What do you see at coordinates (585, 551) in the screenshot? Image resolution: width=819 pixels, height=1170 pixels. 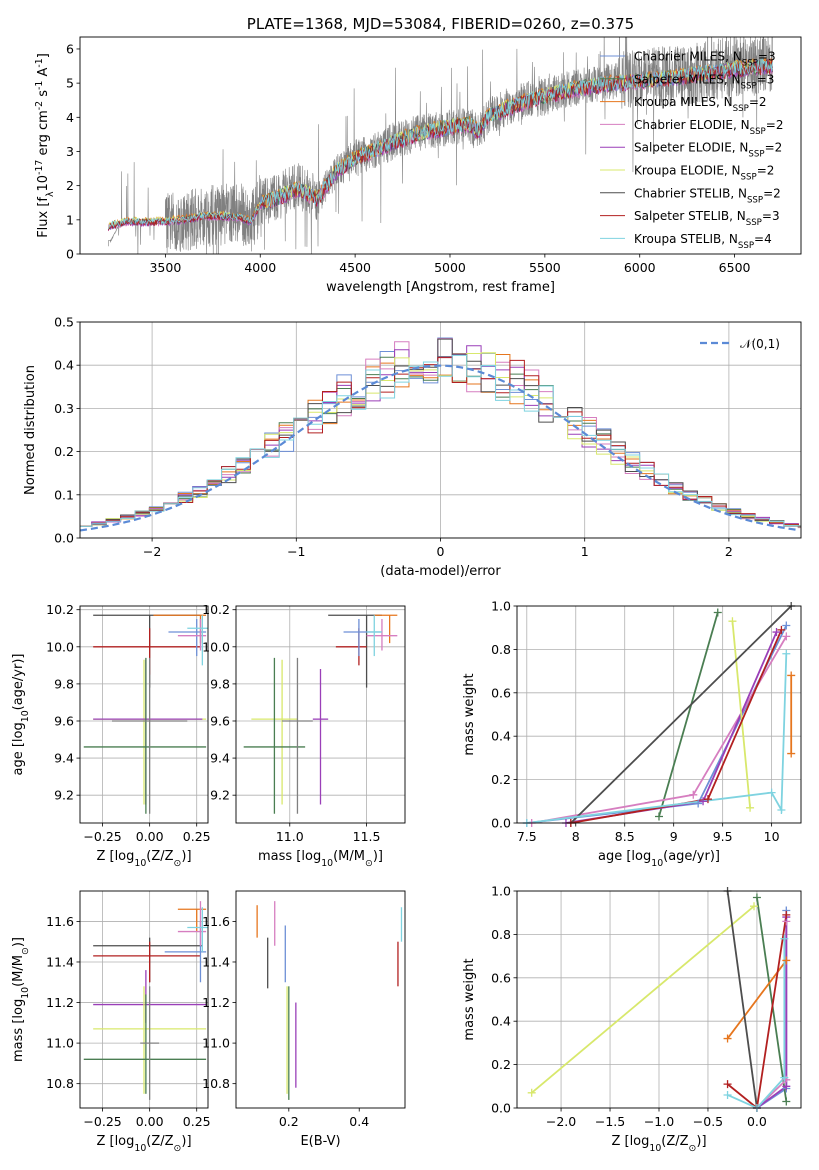 I see `x-tick-label: 1` at bounding box center [585, 551].